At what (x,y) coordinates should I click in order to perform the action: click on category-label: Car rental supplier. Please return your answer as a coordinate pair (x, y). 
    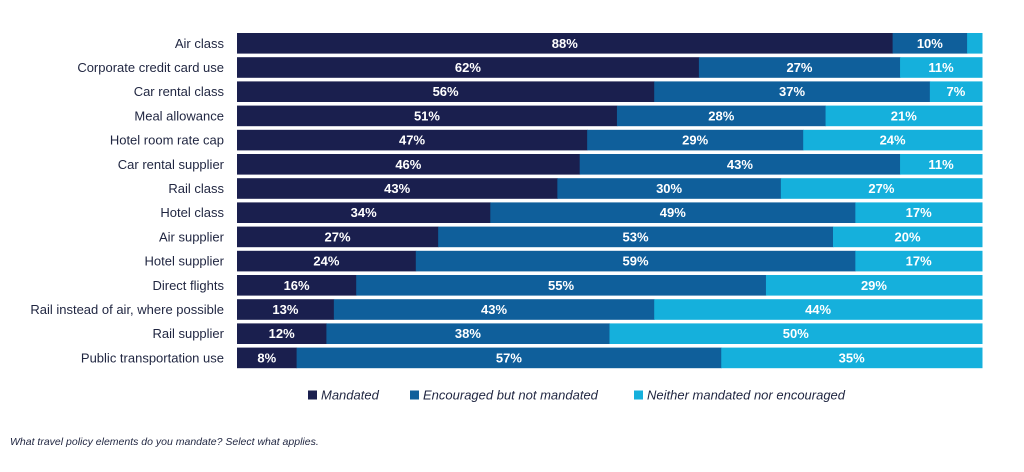
    Looking at the image, I should click on (171, 164).